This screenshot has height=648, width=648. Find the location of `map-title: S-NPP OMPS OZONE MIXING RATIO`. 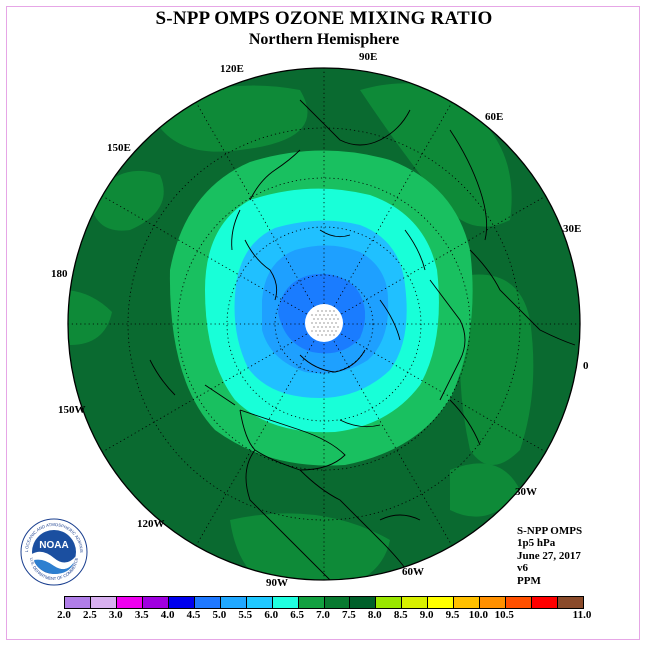

map-title: S-NPP OMPS OZONE MIXING RATIO is located at coordinates (324, 18).